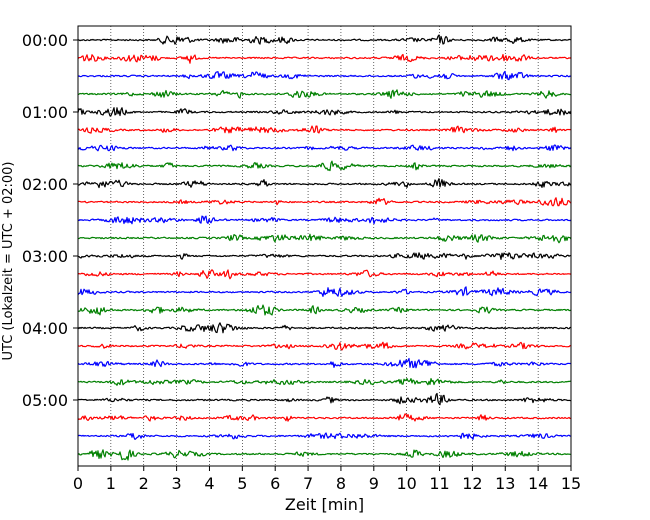  Describe the element at coordinates (45, 184) in the screenshot. I see `y-tick-label: 02:00` at that location.